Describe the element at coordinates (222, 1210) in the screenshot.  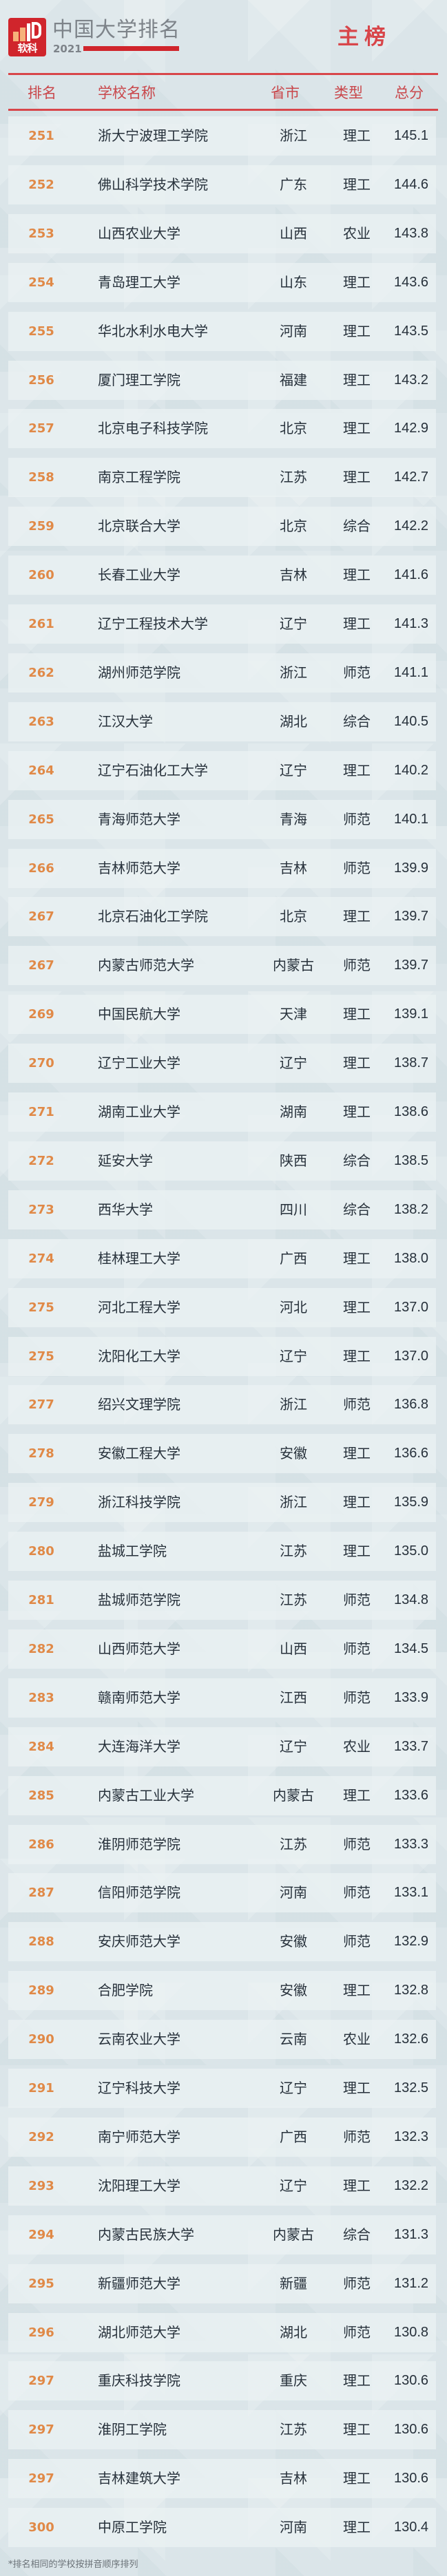
I see `table-row: 273 西华大学 四川 综合 138.2` at that location.